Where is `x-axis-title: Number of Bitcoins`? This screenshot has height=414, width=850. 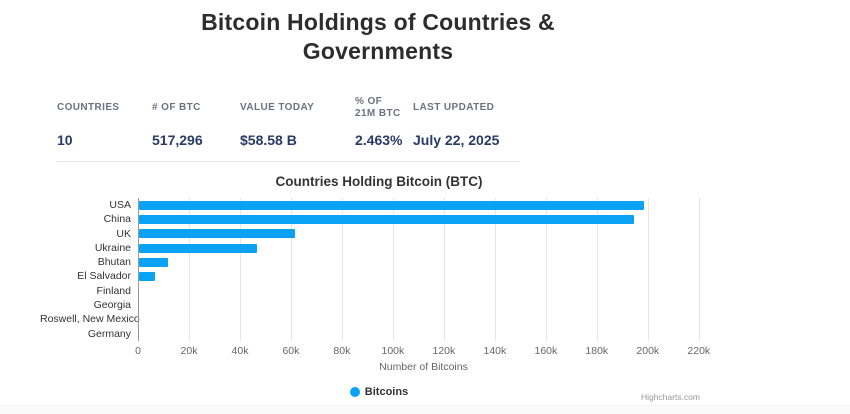 x-axis-title: Number of Bitcoins is located at coordinates (423, 367).